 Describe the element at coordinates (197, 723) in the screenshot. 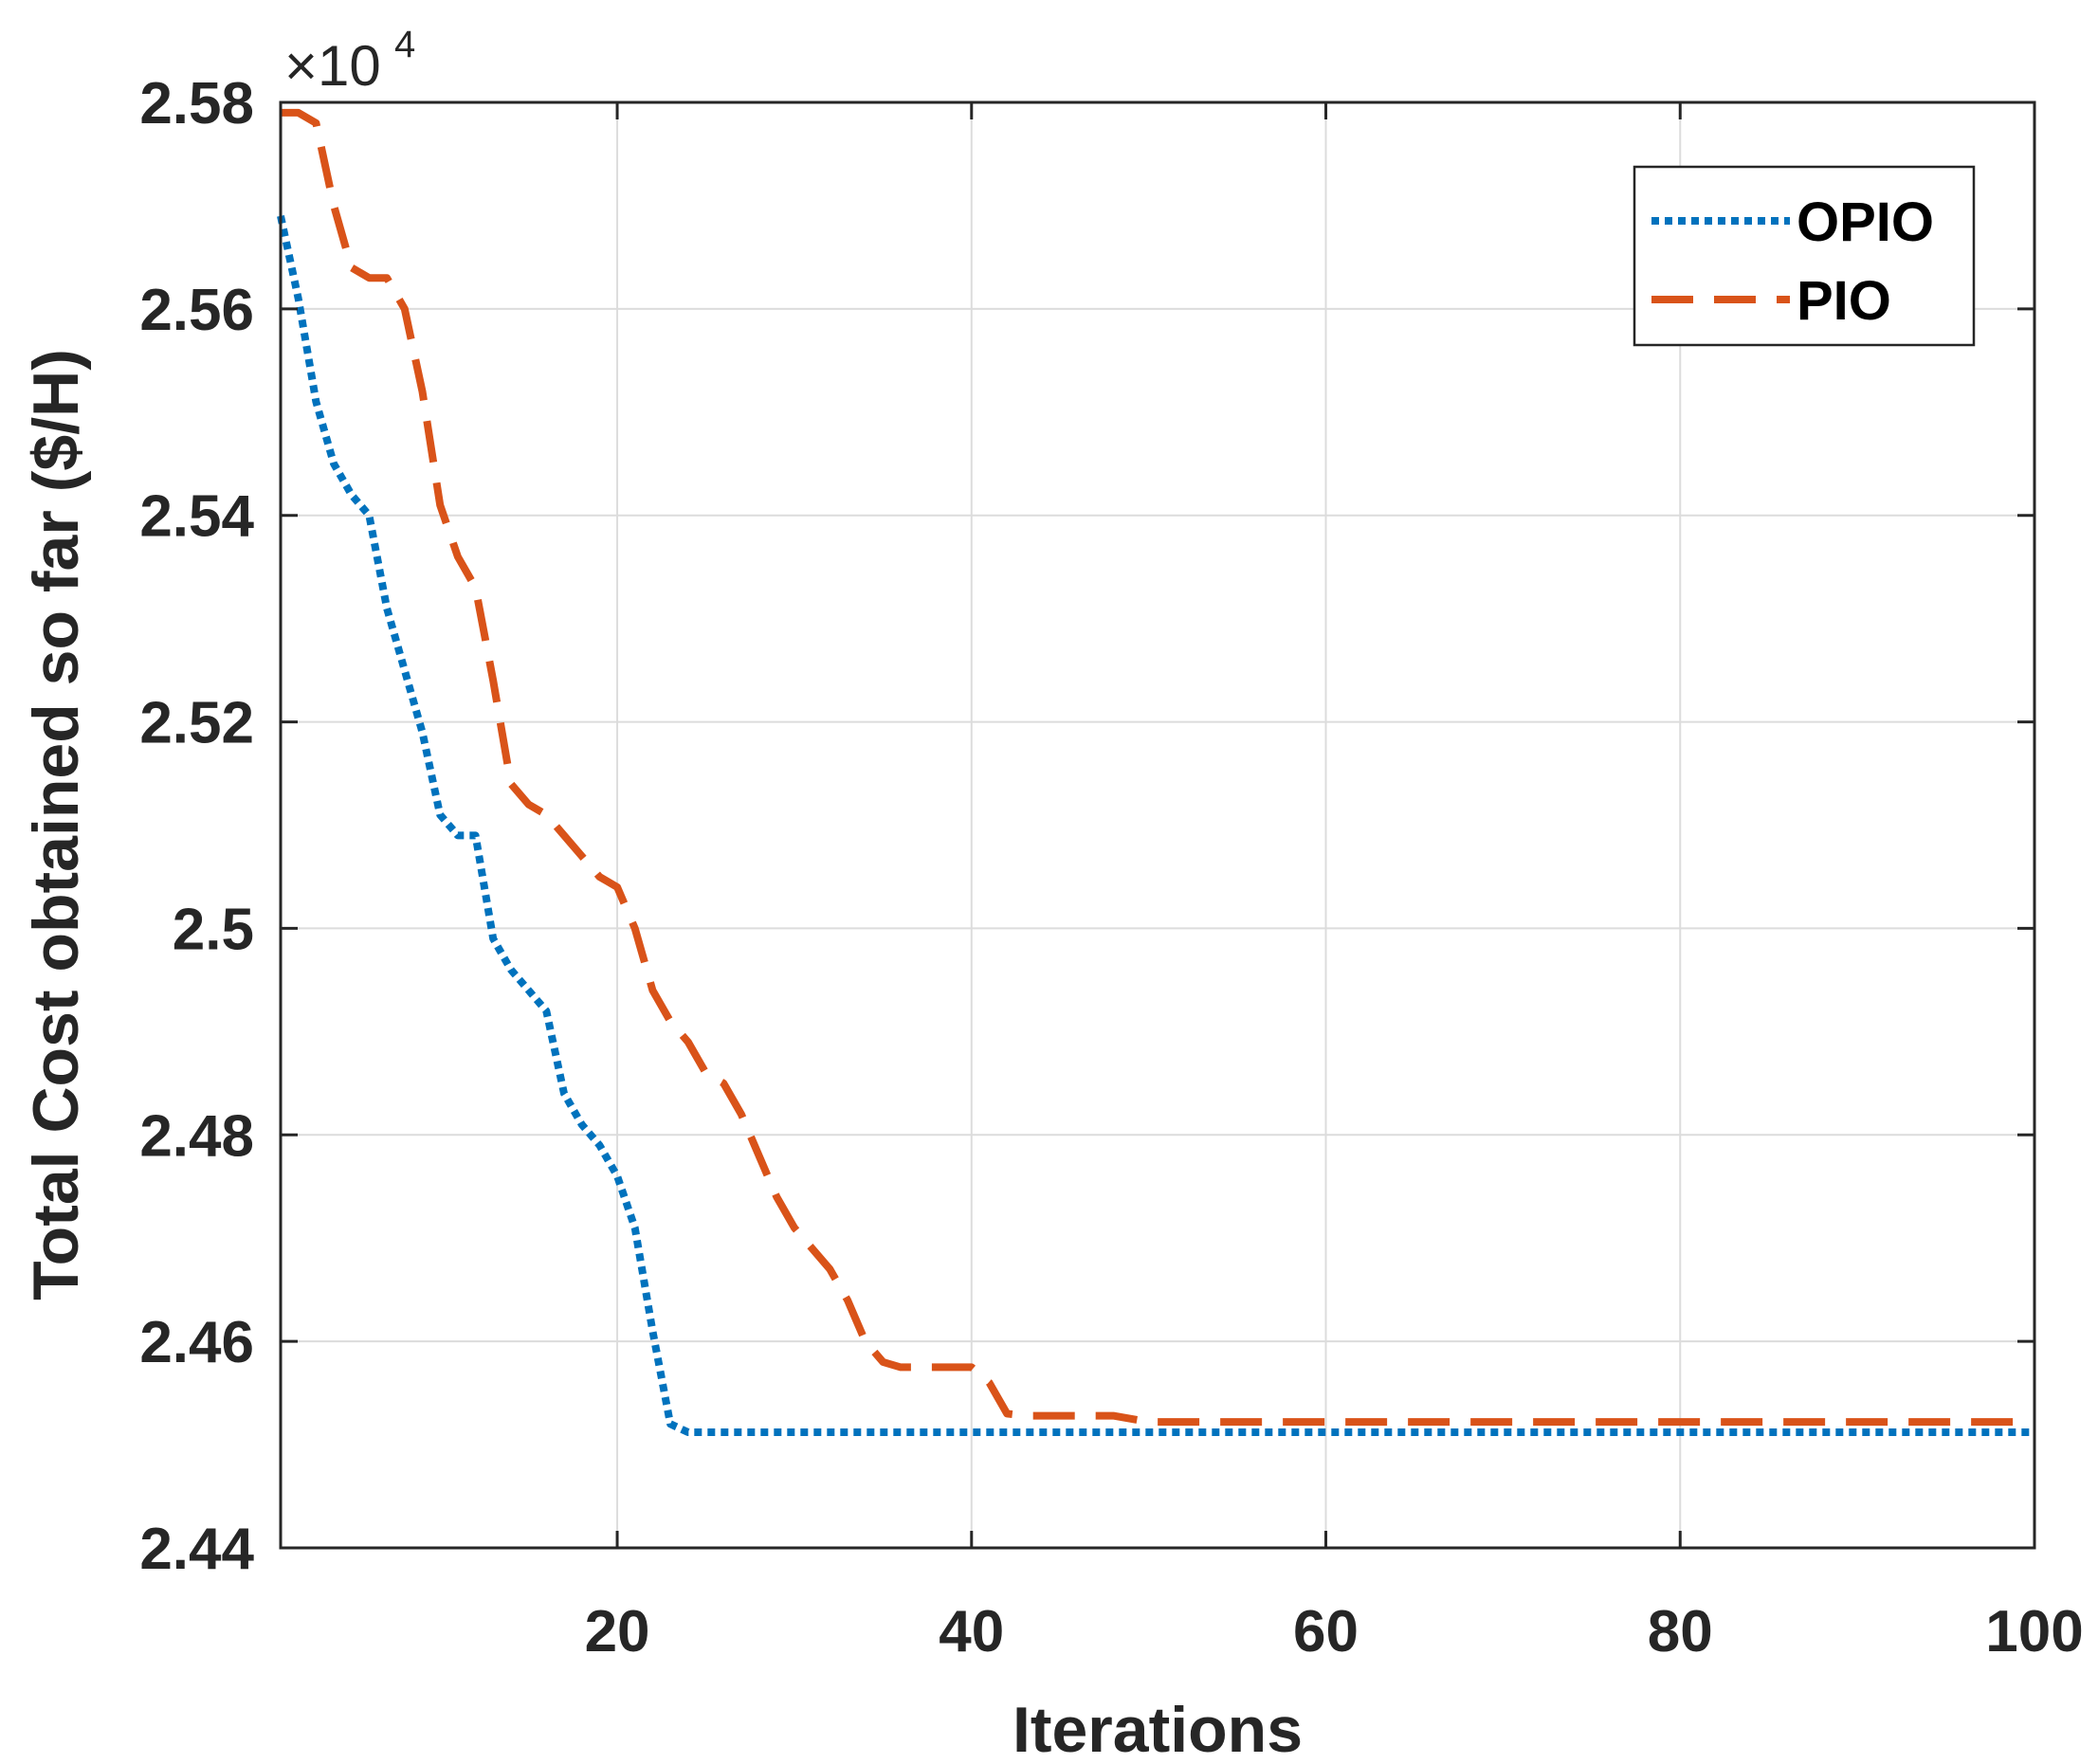

I see `y-tick-label: 2.52` at that location.